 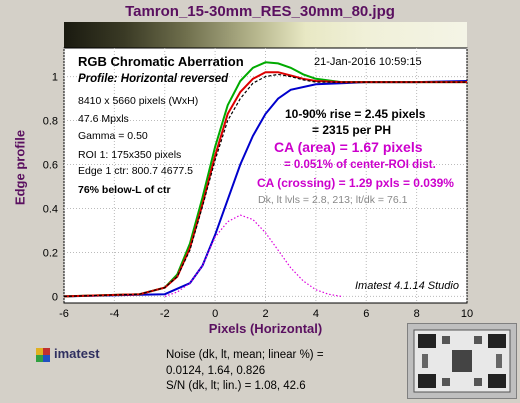 I want to click on ca-area-pct: = 0.051% of center-ROI dist., so click(x=360, y=165).